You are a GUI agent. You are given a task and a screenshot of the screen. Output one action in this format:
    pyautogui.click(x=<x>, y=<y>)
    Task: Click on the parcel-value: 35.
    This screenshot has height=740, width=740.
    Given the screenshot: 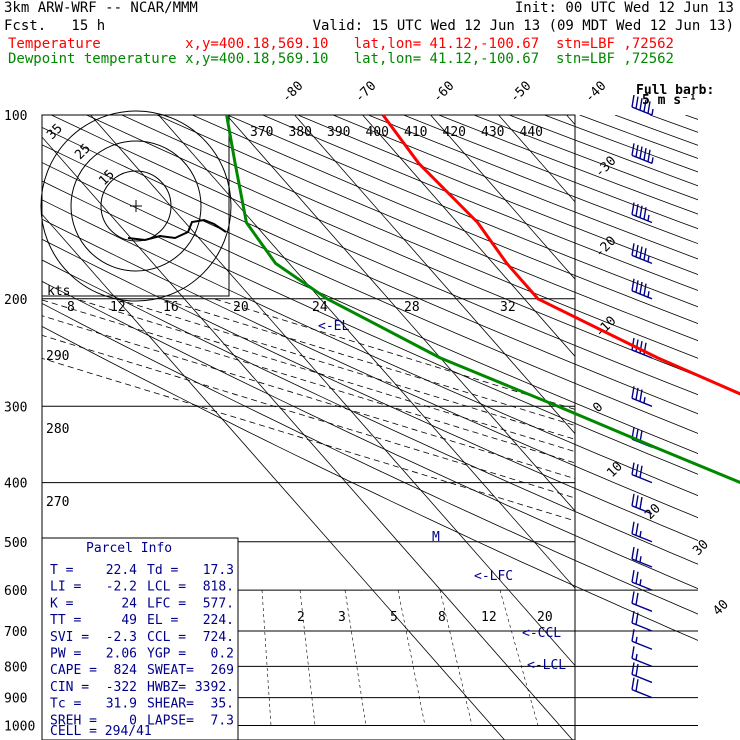 What is the action you would take?
    pyautogui.click(x=222, y=704)
    